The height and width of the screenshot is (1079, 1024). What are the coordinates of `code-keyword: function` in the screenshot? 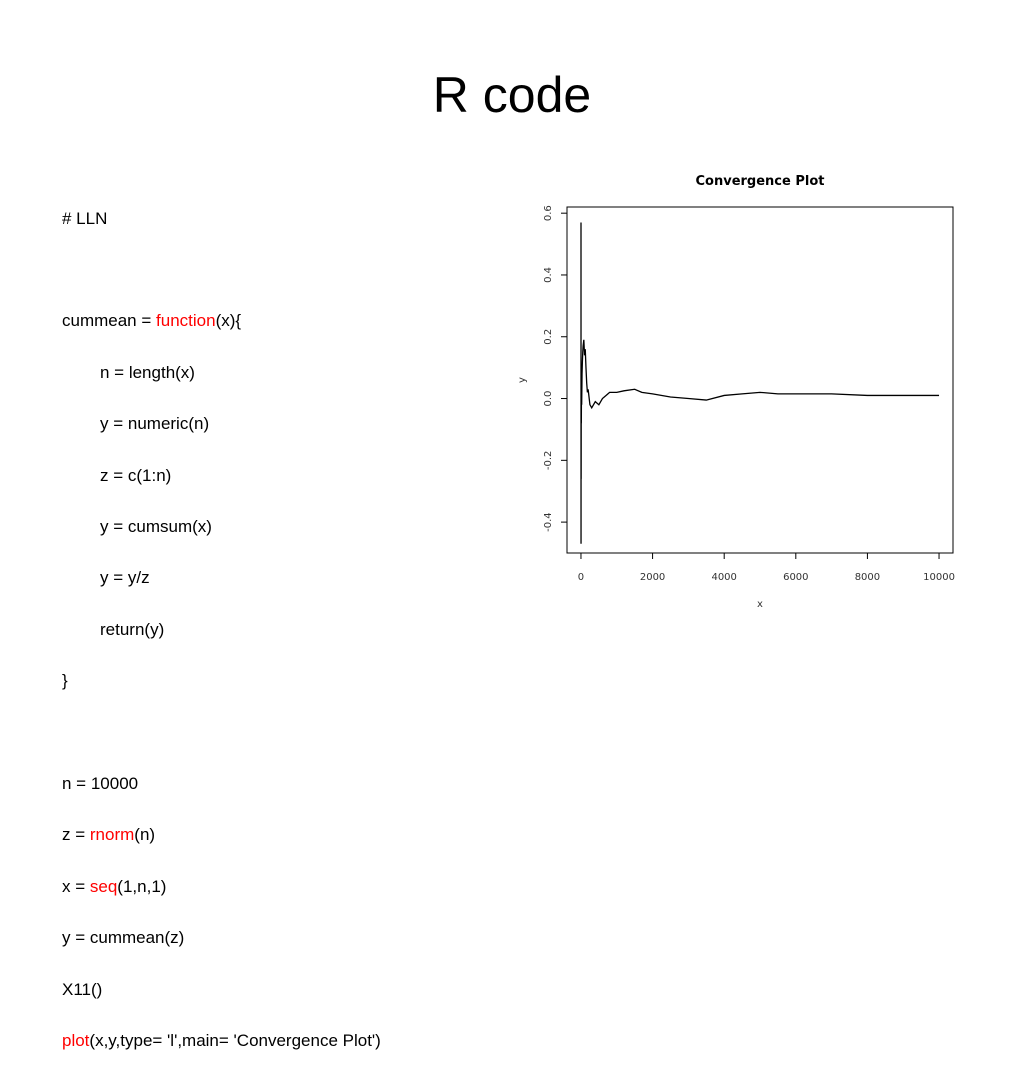 It's located at (186, 321).